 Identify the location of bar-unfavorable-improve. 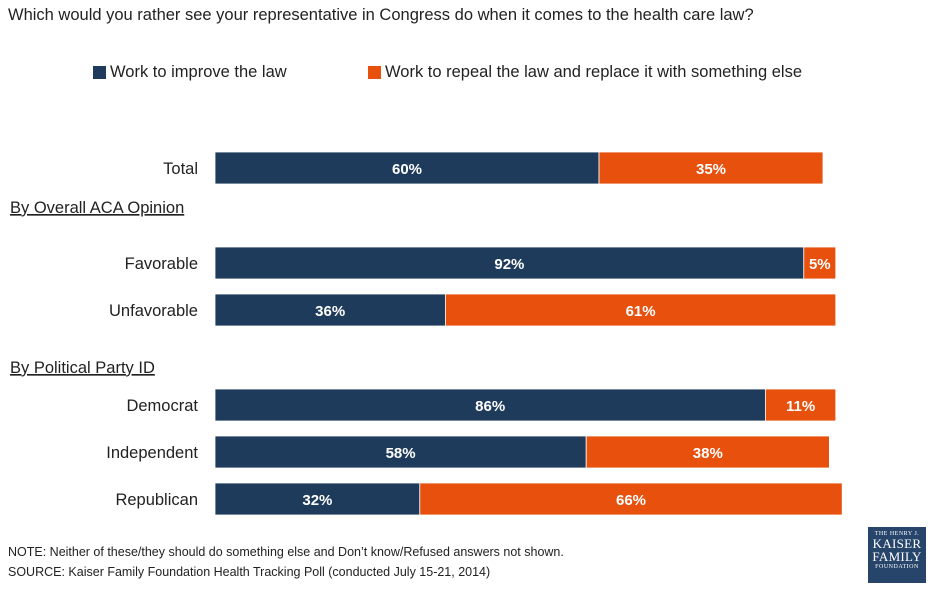
(330, 310).